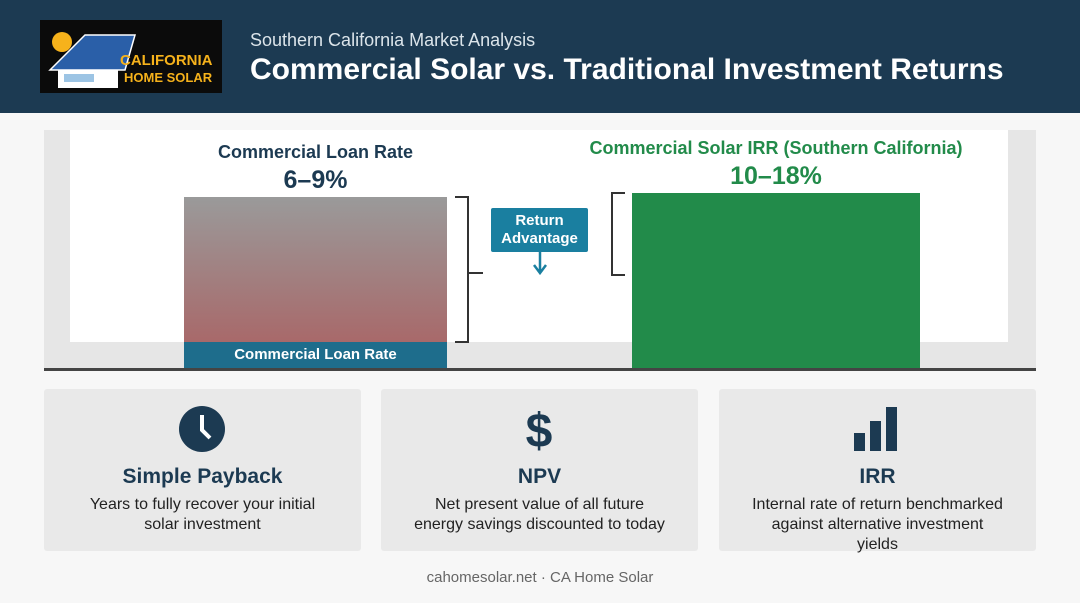  I want to click on subtitle: Southern California Market Analysis, so click(393, 40).